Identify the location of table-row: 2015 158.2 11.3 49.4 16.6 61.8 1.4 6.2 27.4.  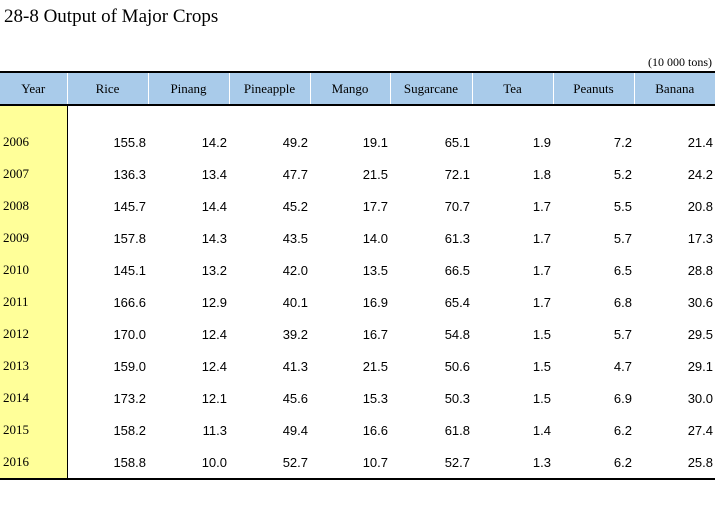
(357, 430).